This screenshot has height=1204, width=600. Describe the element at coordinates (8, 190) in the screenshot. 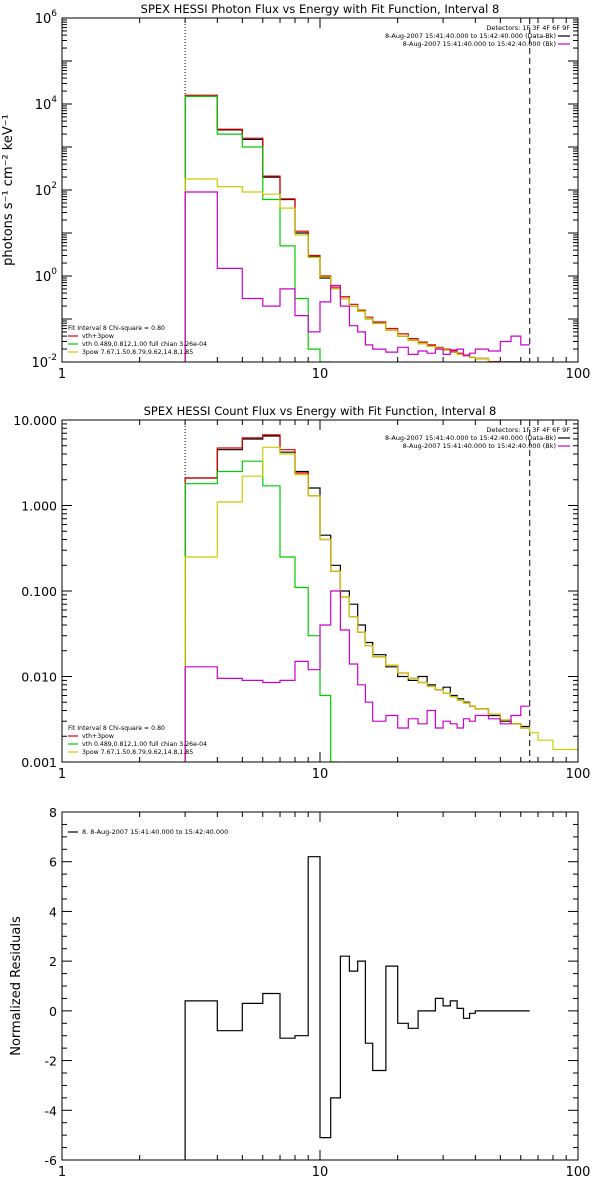

I see `y-axis-label: photons s⁻¹ cm⁻² keV⁻¹` at that location.